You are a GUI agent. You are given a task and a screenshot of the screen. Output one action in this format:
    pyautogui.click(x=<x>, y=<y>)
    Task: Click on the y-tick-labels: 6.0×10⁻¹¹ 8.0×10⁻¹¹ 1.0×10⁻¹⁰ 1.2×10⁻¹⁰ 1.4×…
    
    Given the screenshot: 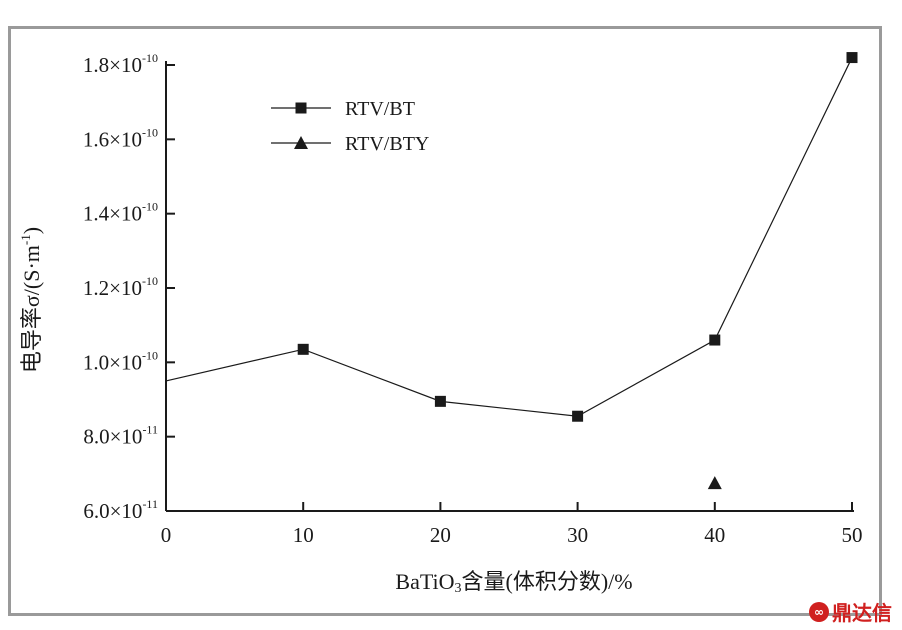 What is the action you would take?
    pyautogui.click(x=120, y=287)
    